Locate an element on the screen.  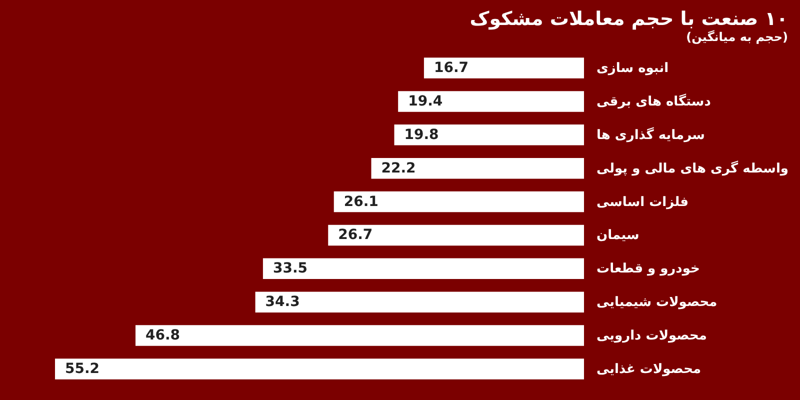
data-label: 19.4 is located at coordinates (425, 101).